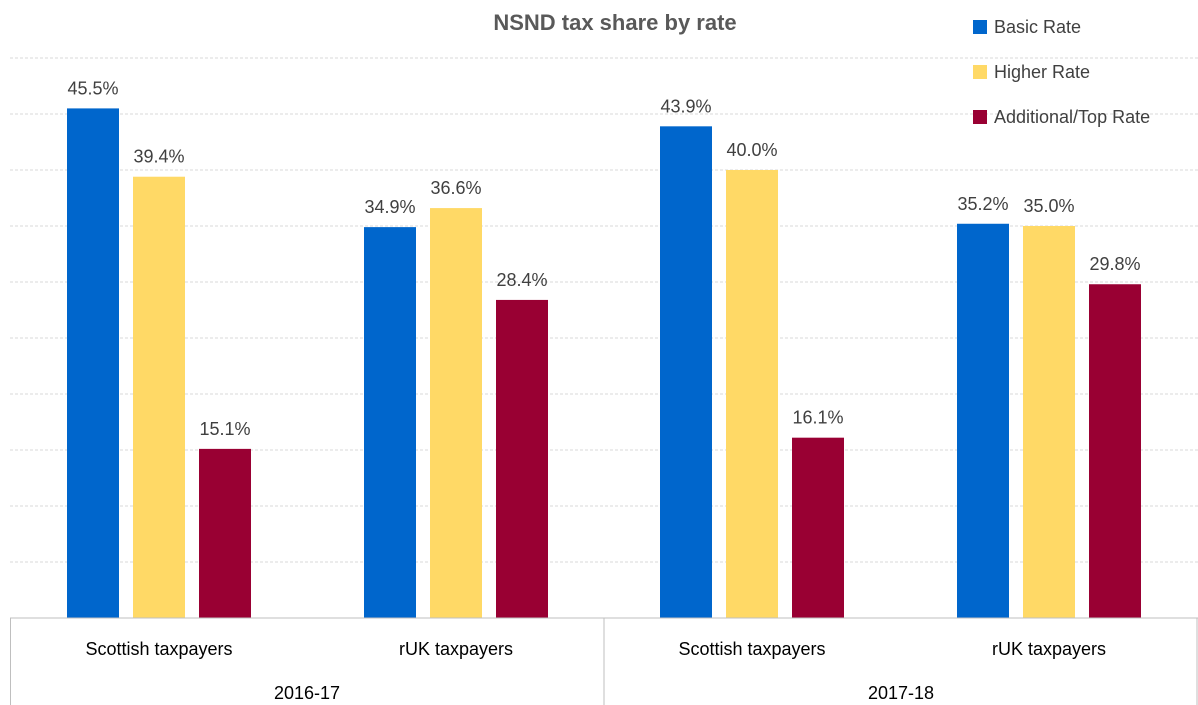 The image size is (1198, 705). What do you see at coordinates (389, 207) in the screenshot?
I see `data-label: 34.9%` at bounding box center [389, 207].